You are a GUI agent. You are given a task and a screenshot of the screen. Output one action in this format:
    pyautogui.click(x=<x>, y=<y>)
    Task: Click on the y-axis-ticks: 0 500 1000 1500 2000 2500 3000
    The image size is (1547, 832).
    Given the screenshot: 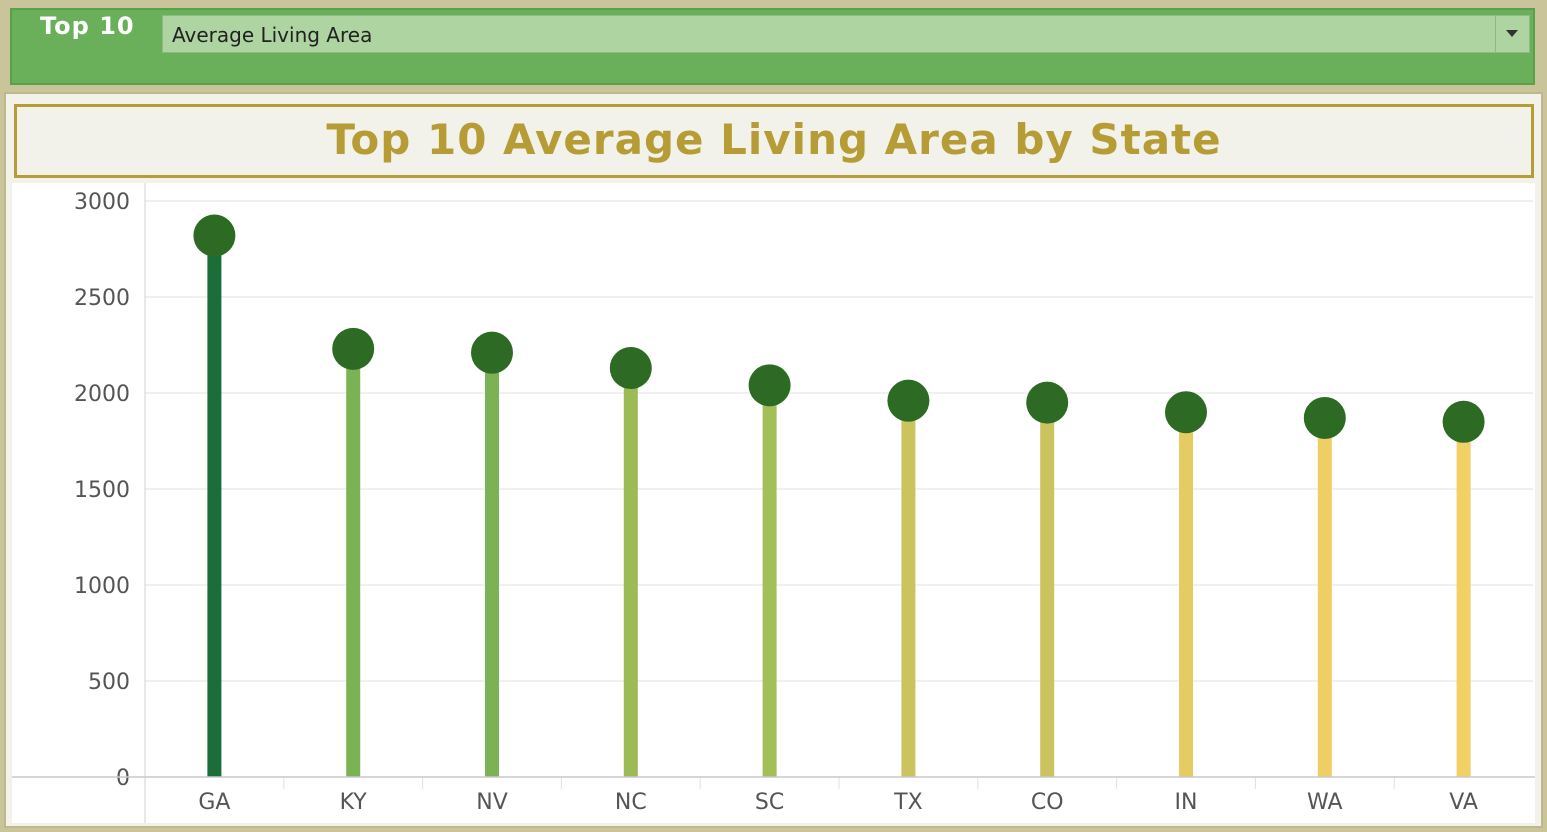 What is the action you would take?
    pyautogui.click(x=102, y=490)
    